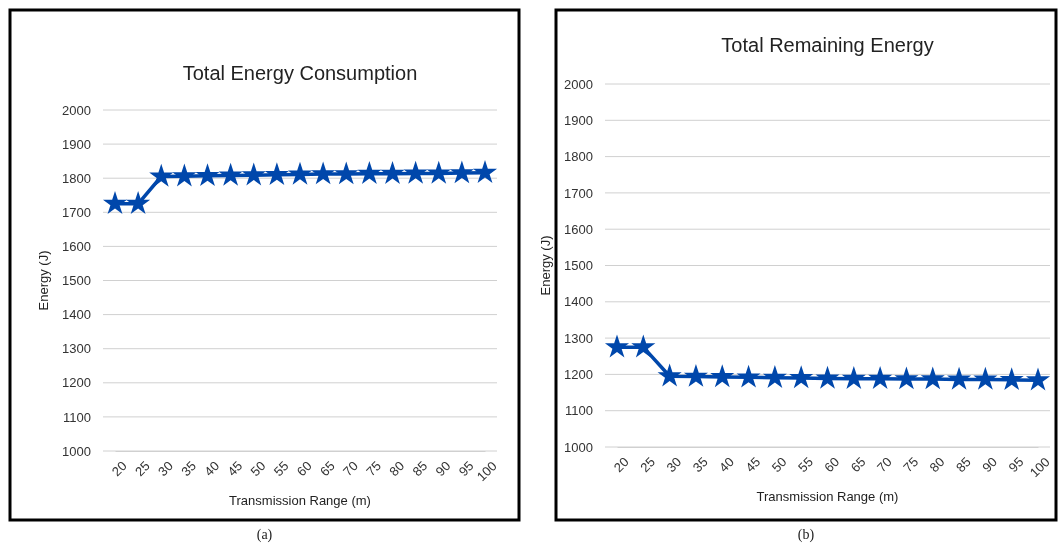  Describe the element at coordinates (300, 73) in the screenshot. I see `chart-title: Total Energy Consumption` at that location.